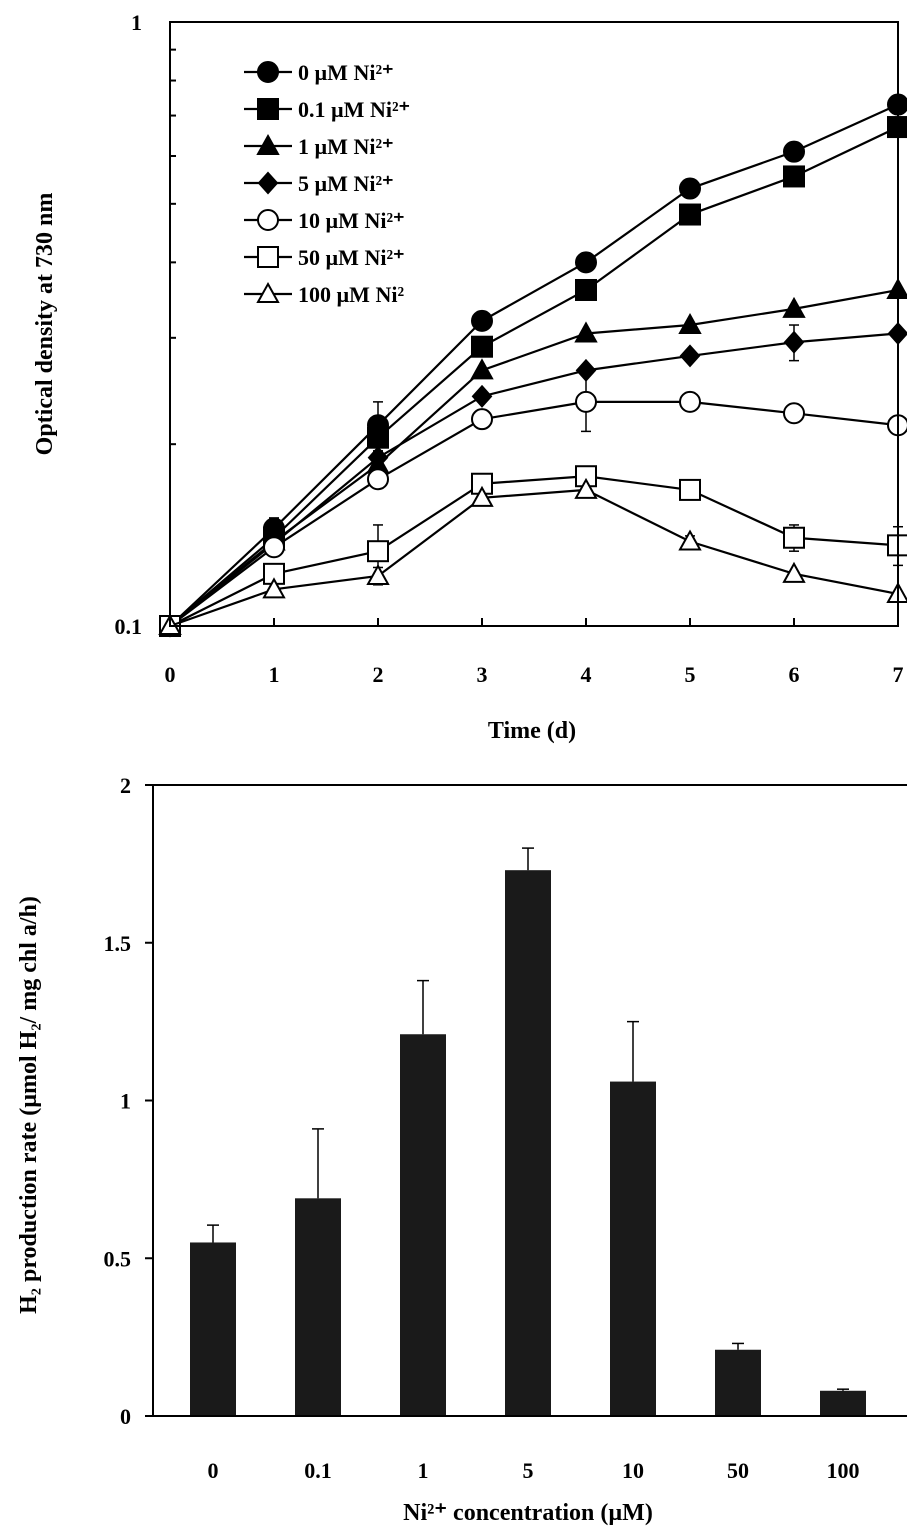 This screenshot has height=1540, width=907. What do you see at coordinates (690, 674) in the screenshot?
I see `line-chart-x-tick-label: 5` at bounding box center [690, 674].